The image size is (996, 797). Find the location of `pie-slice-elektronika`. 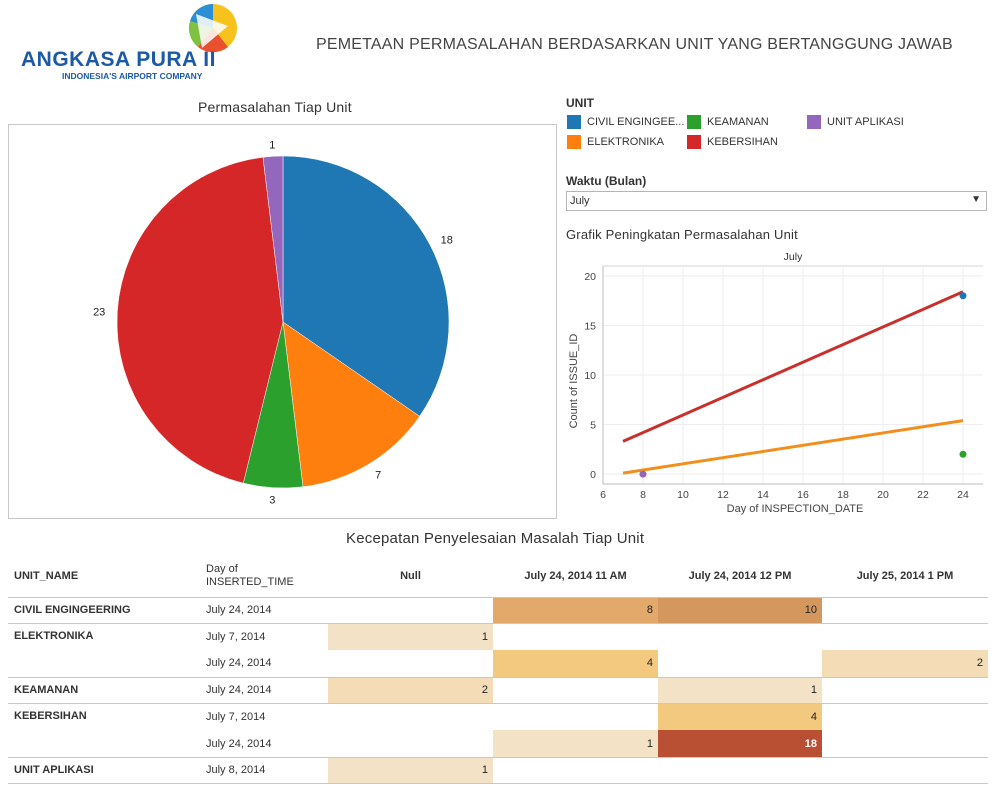

pie-slice-elektronika is located at coordinates (351, 404).